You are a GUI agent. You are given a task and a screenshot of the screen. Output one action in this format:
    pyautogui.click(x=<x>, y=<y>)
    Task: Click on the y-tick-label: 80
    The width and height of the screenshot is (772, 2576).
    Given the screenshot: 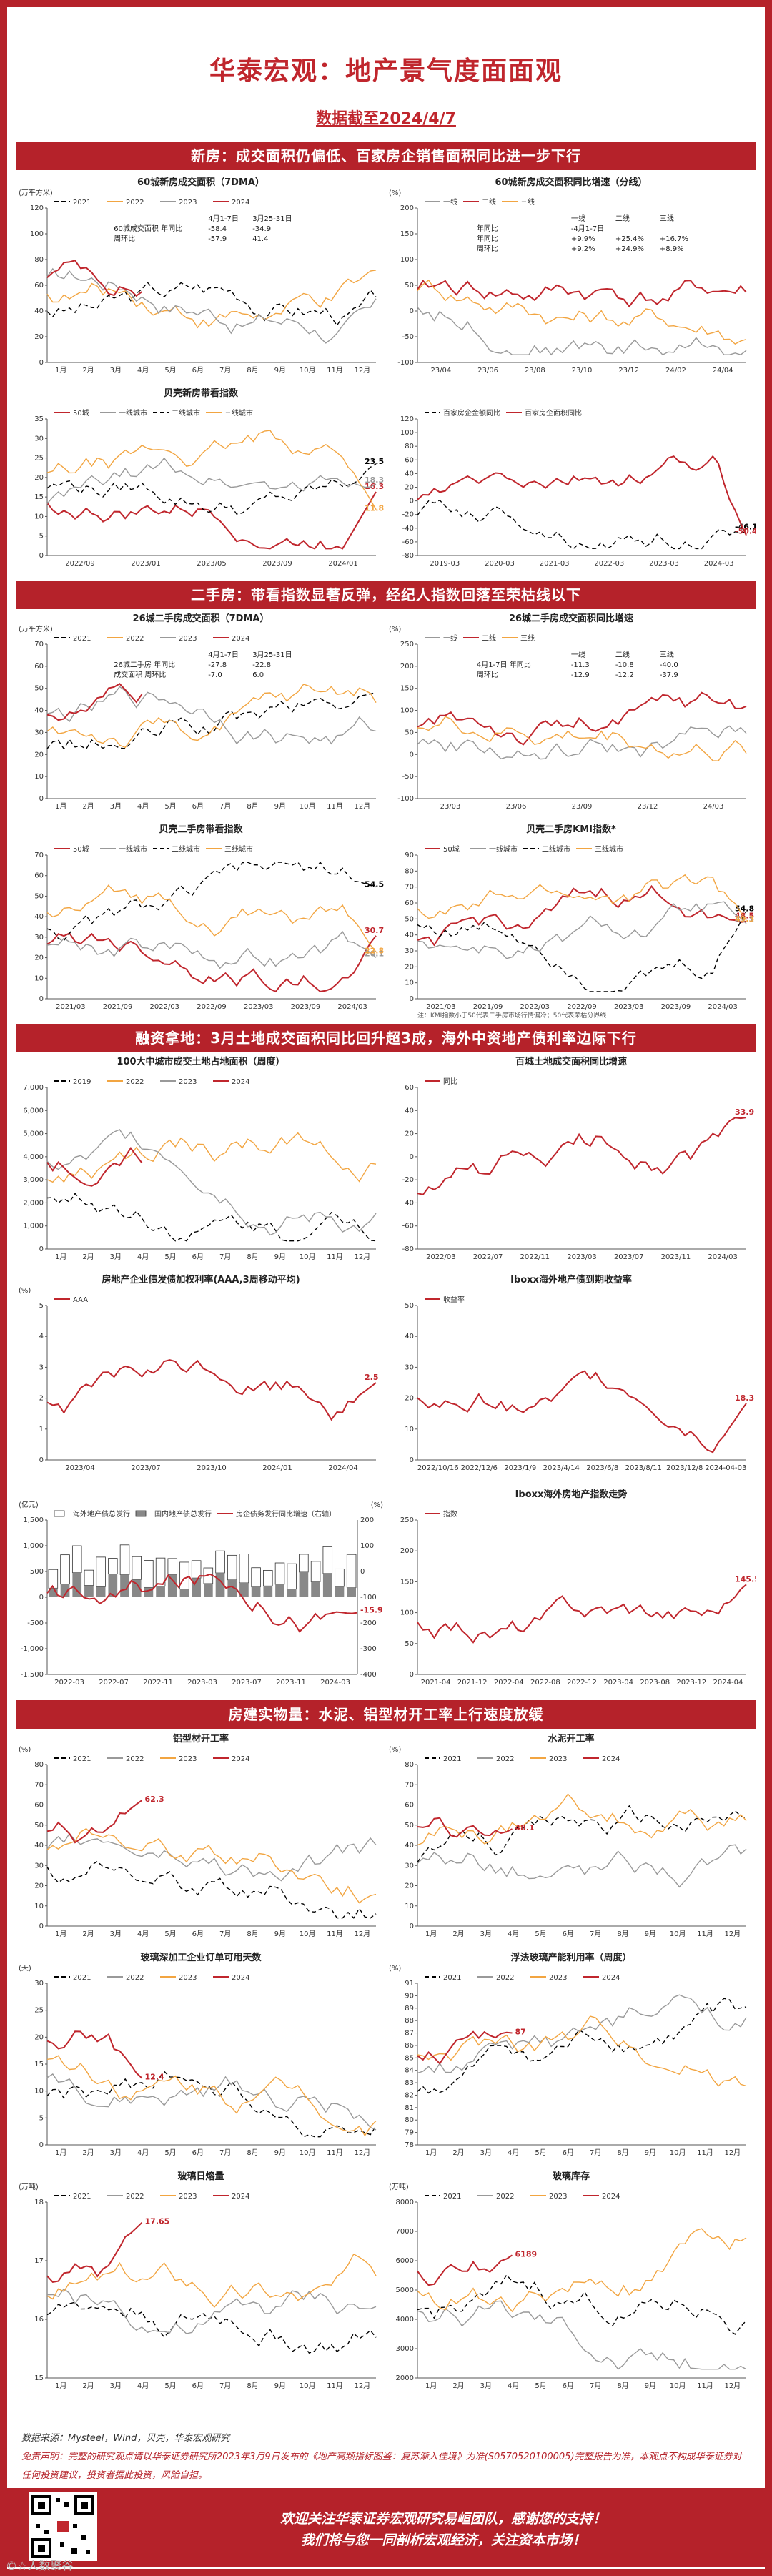 What is the action you would take?
    pyautogui.click(x=410, y=446)
    